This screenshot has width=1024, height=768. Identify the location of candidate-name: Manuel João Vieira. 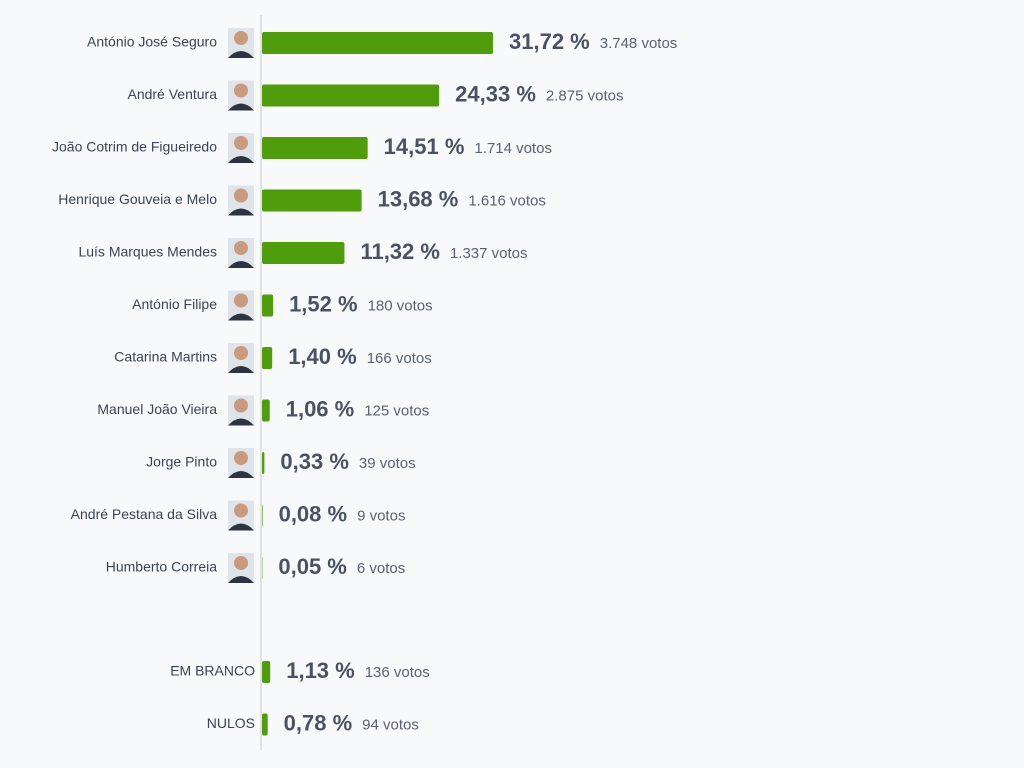
(157, 409).